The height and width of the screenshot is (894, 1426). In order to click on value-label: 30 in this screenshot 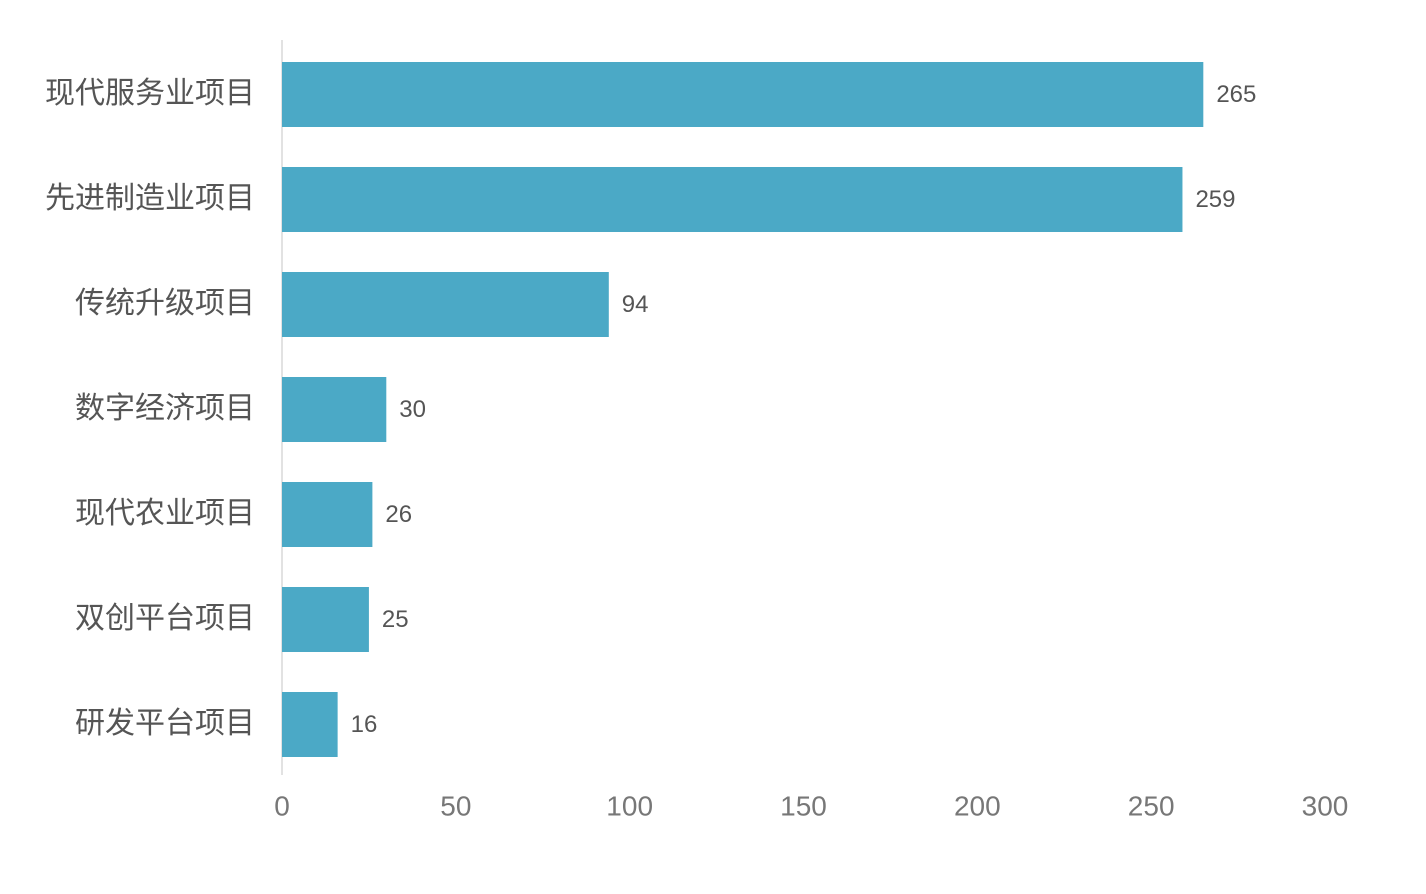, I will do `click(412, 409)`.